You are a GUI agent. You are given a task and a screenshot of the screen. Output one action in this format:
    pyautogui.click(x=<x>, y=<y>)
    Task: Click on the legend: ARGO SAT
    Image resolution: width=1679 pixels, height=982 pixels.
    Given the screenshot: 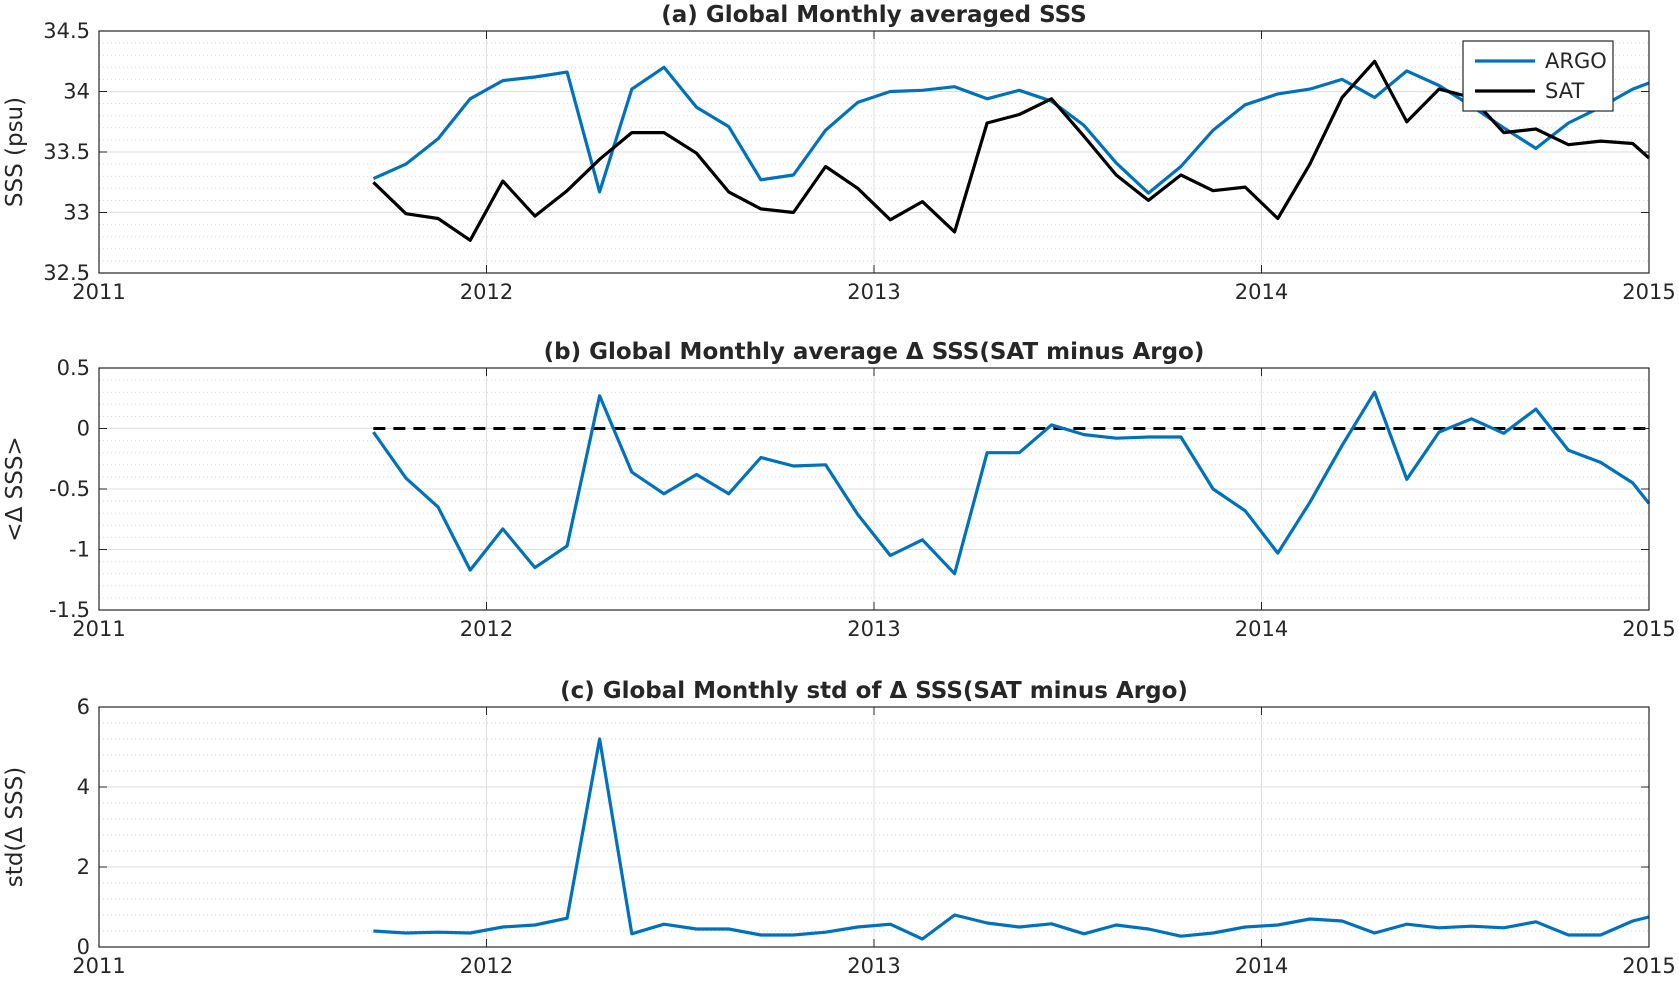 What is the action you would take?
    pyautogui.click(x=1538, y=76)
    